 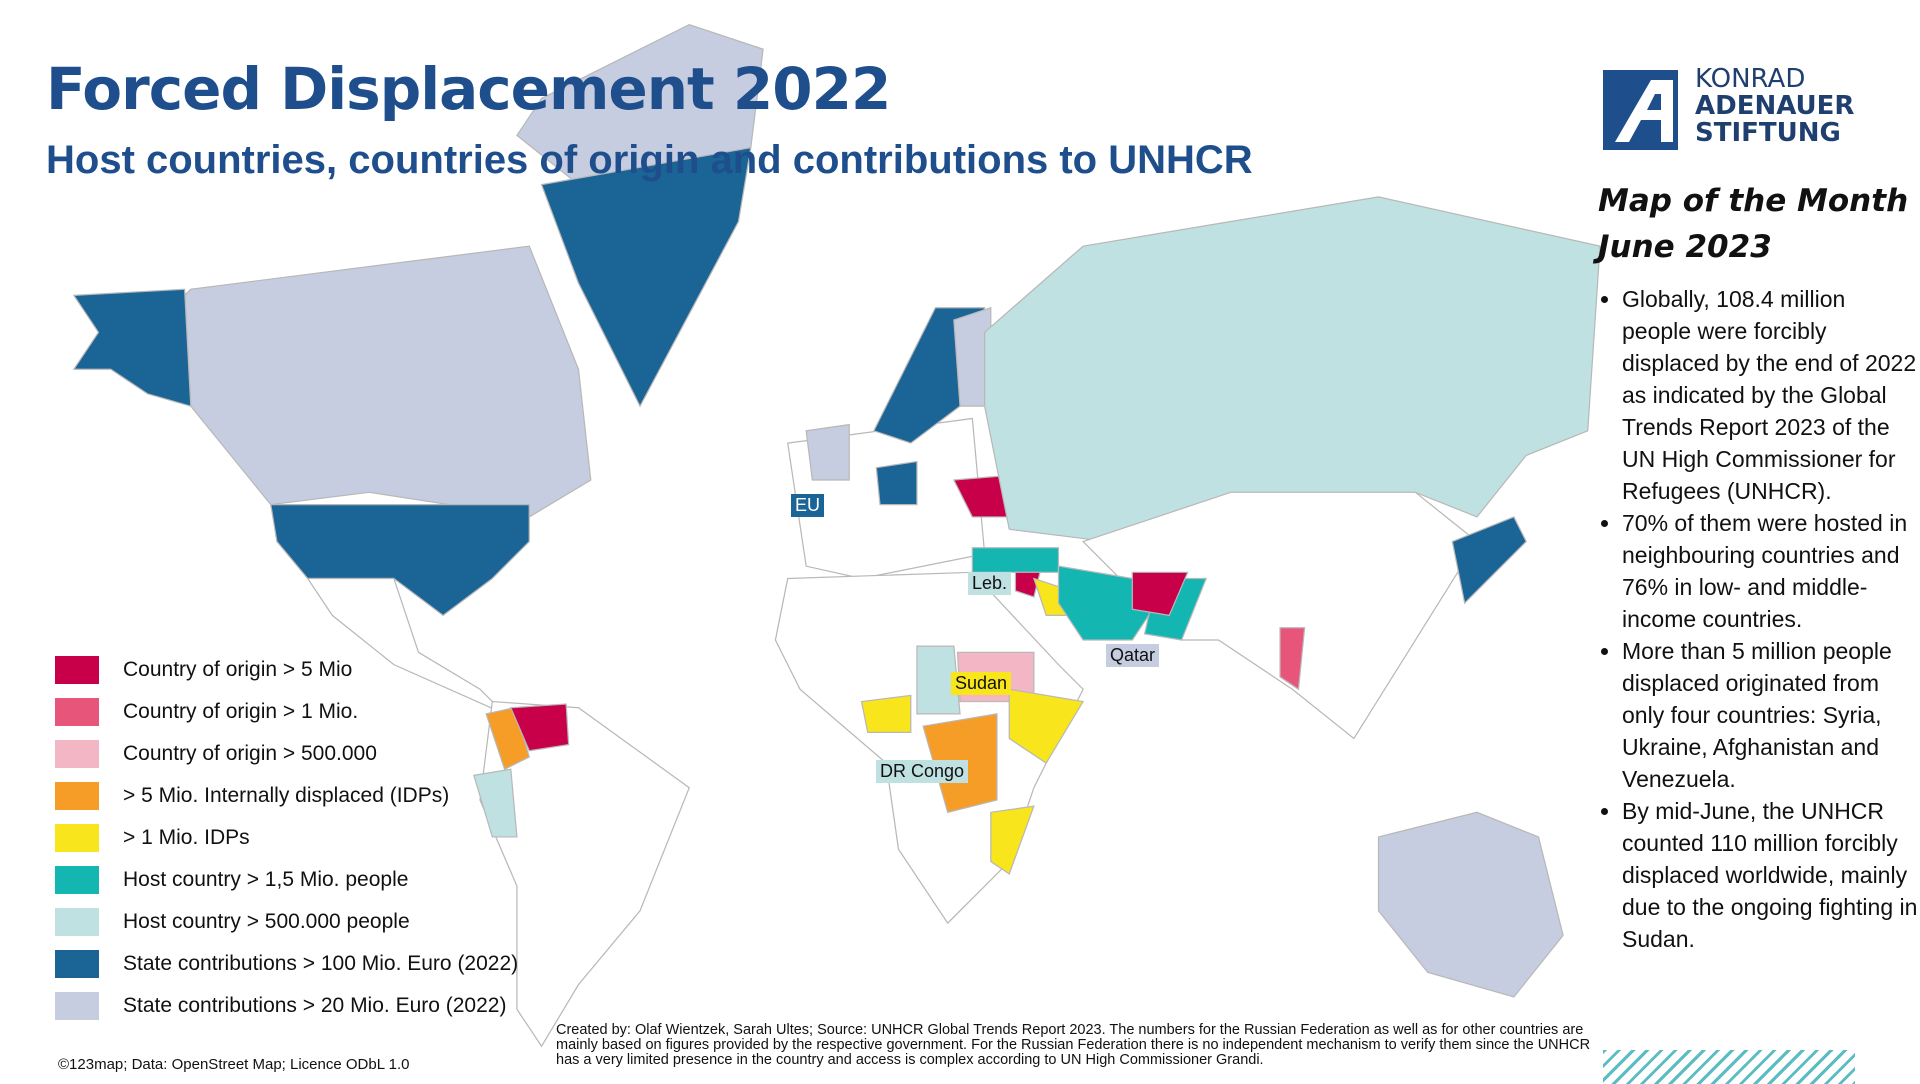 I want to click on map-label: EU, so click(x=808, y=505).